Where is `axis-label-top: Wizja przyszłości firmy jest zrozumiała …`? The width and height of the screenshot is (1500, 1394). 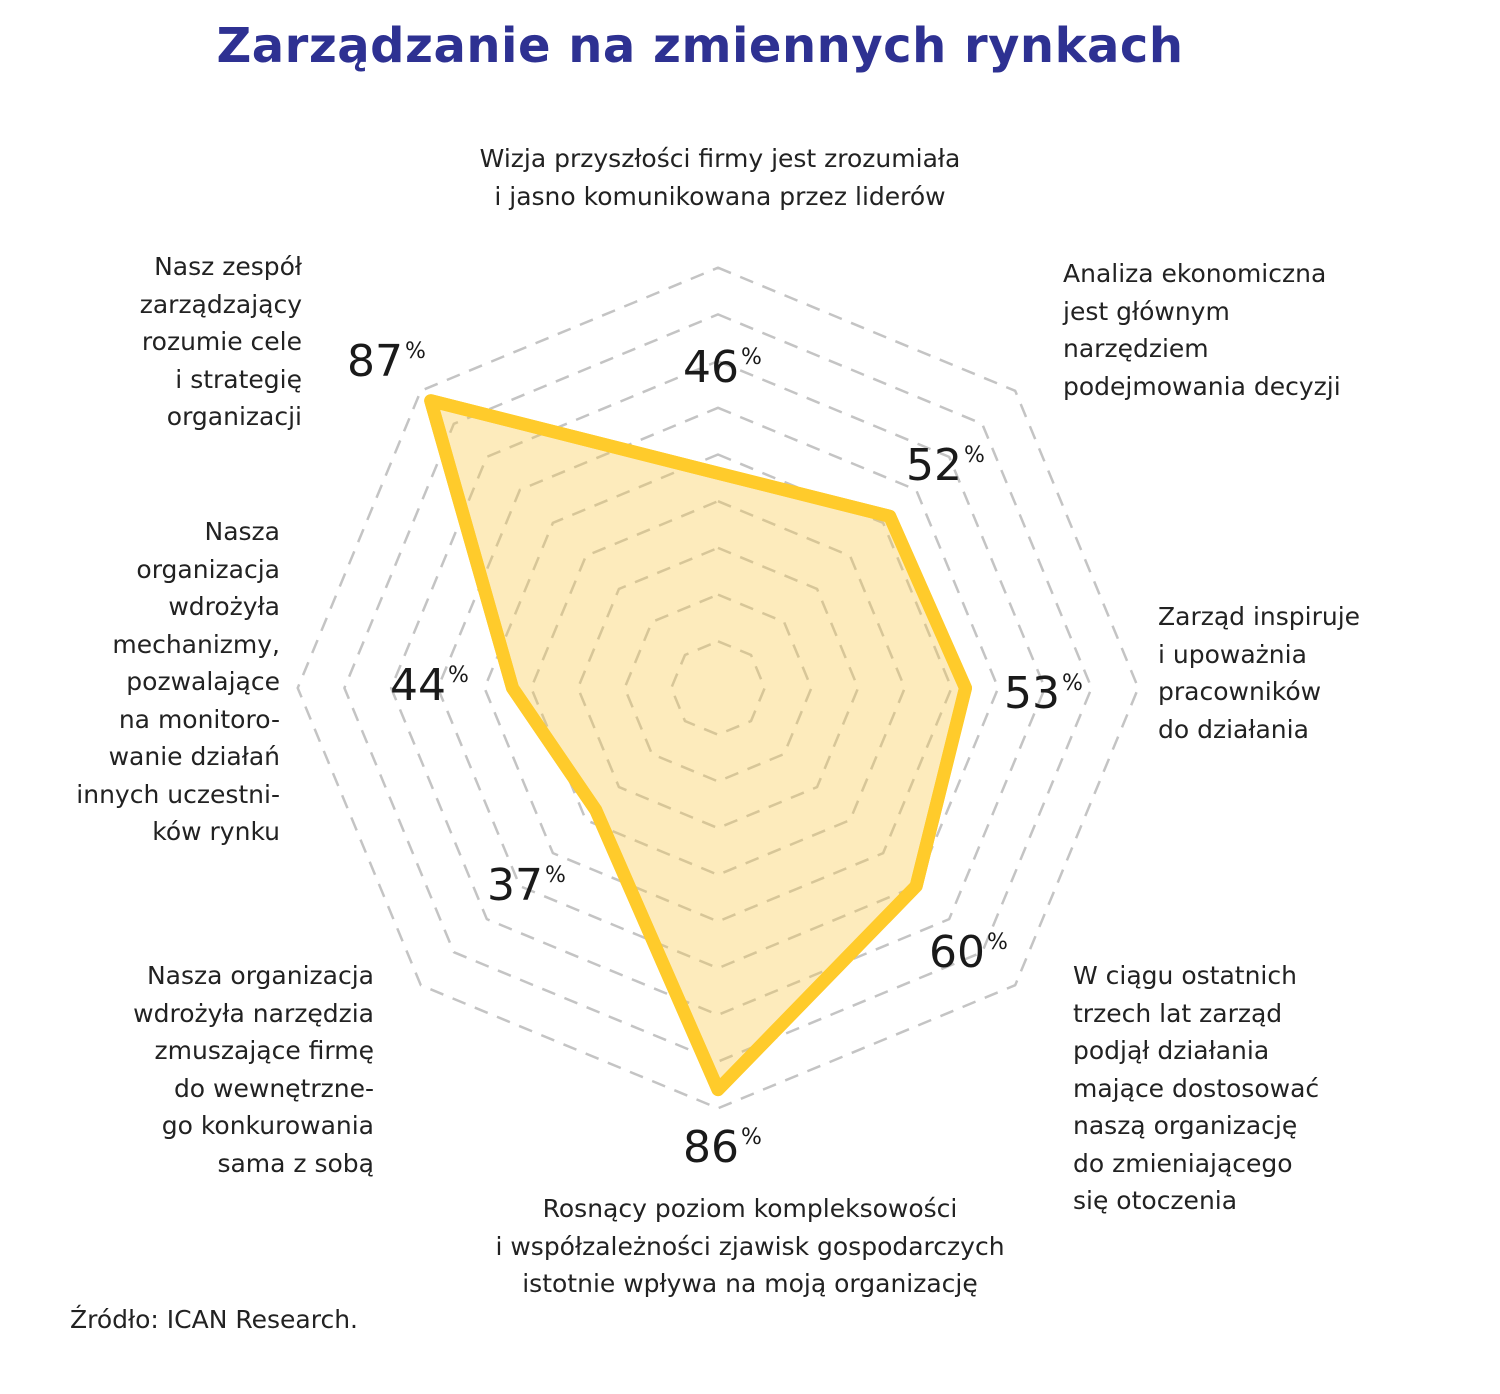 axis-label-top: Wizja przyszłości firmy jest zrozumiała … is located at coordinates (720, 177).